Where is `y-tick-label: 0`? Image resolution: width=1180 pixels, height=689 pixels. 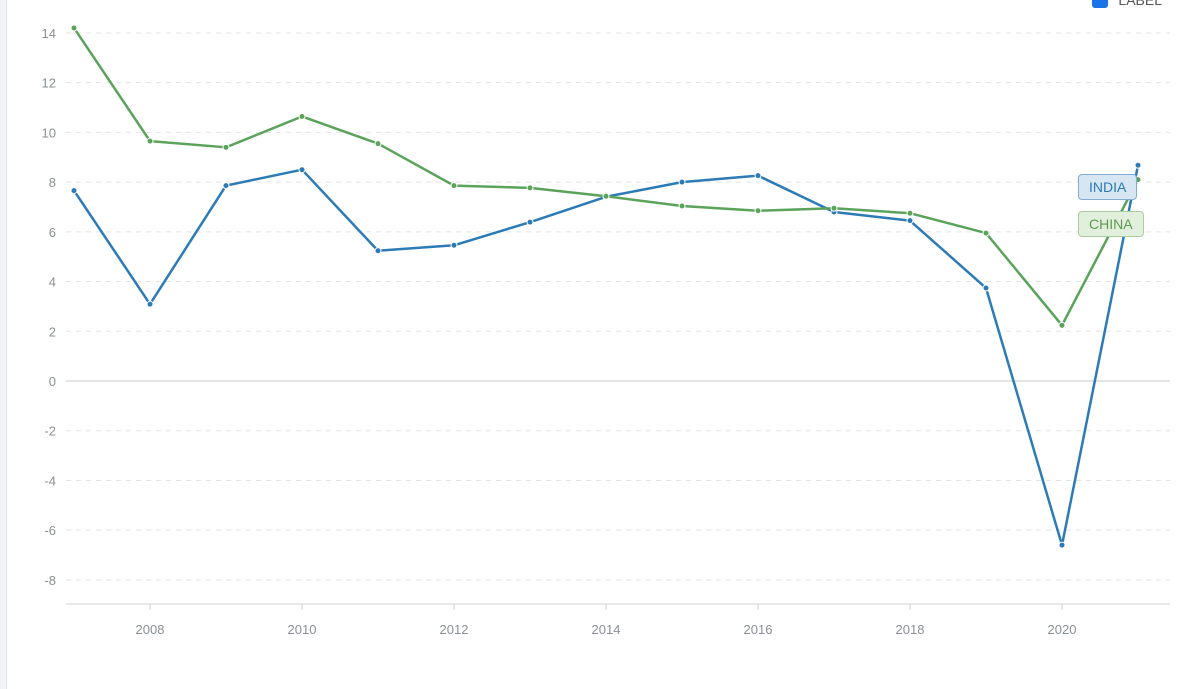
y-tick-label: 0 is located at coordinates (52, 381).